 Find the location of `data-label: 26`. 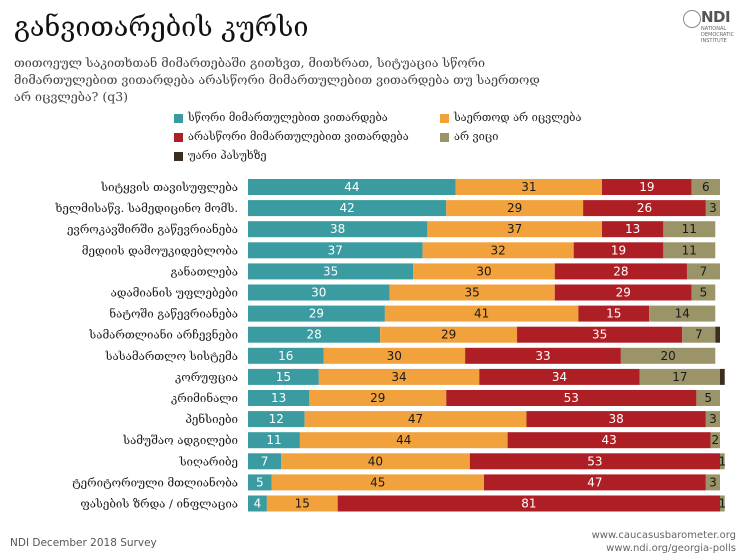

data-label: 26 is located at coordinates (644, 208).